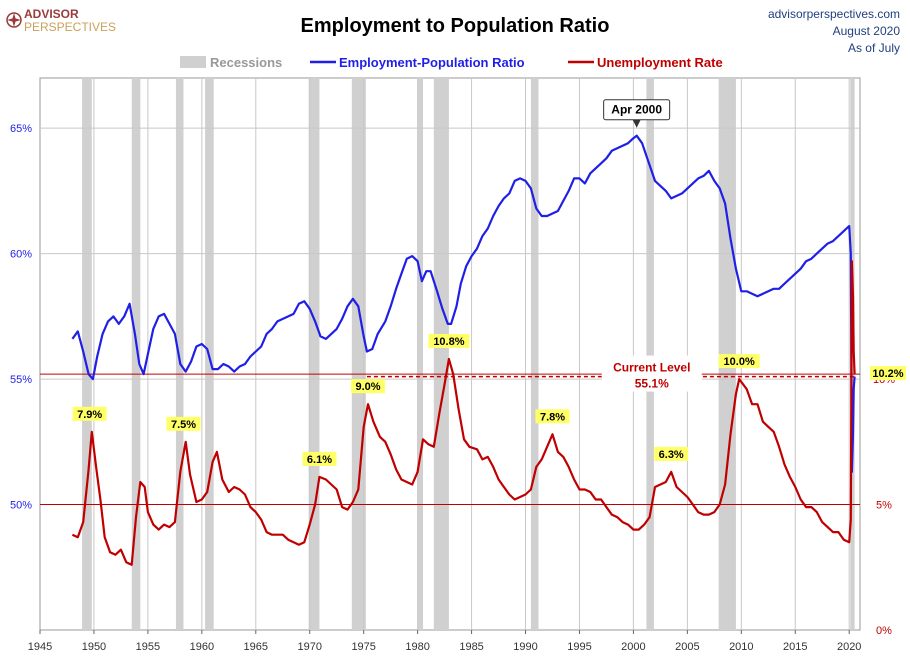  I want to click on current-unemp-label: 10.2%, so click(887, 374).